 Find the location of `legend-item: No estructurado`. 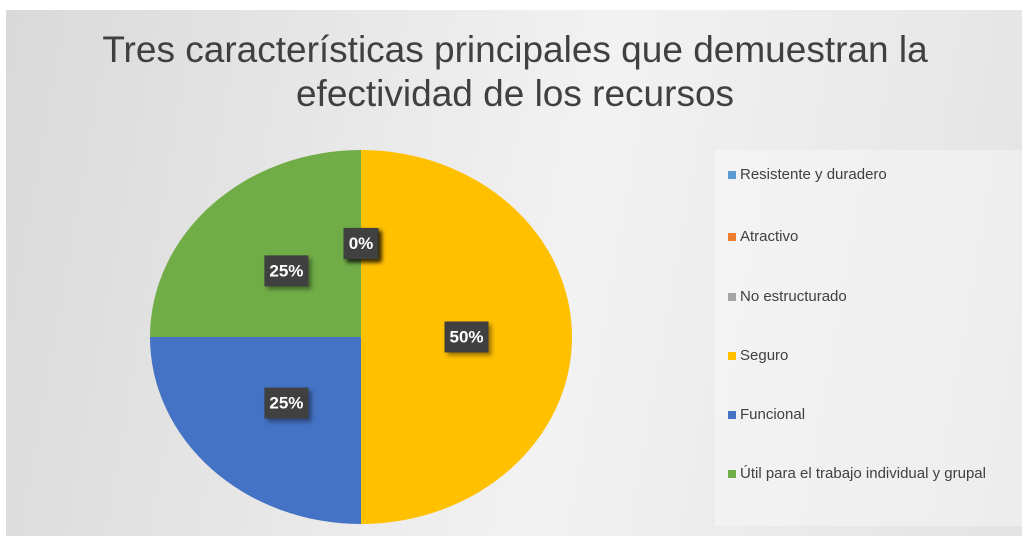

legend-item: No estructurado is located at coordinates (878, 297).